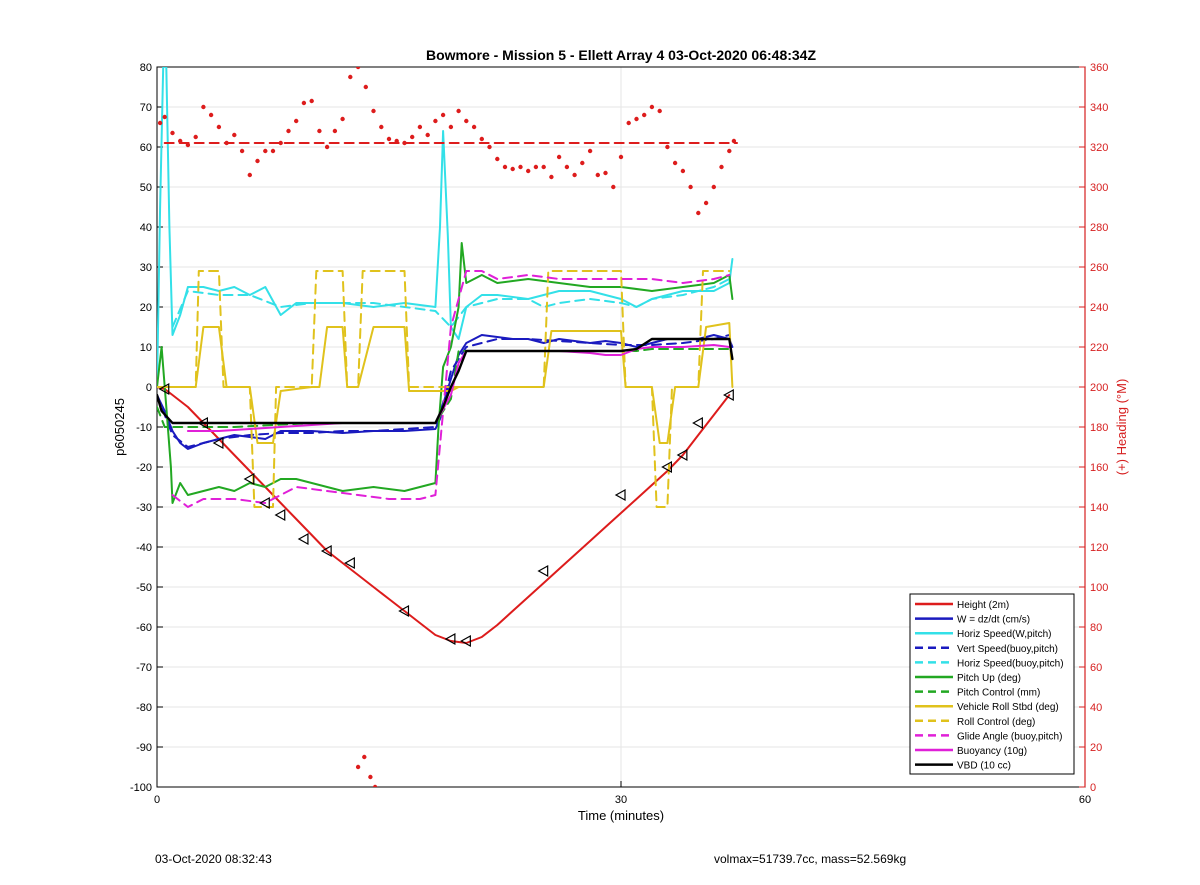 This screenshot has height=885, width=1200. What do you see at coordinates (1099, 308) in the screenshot?
I see `y-tick-label-right: 240` at bounding box center [1099, 308].